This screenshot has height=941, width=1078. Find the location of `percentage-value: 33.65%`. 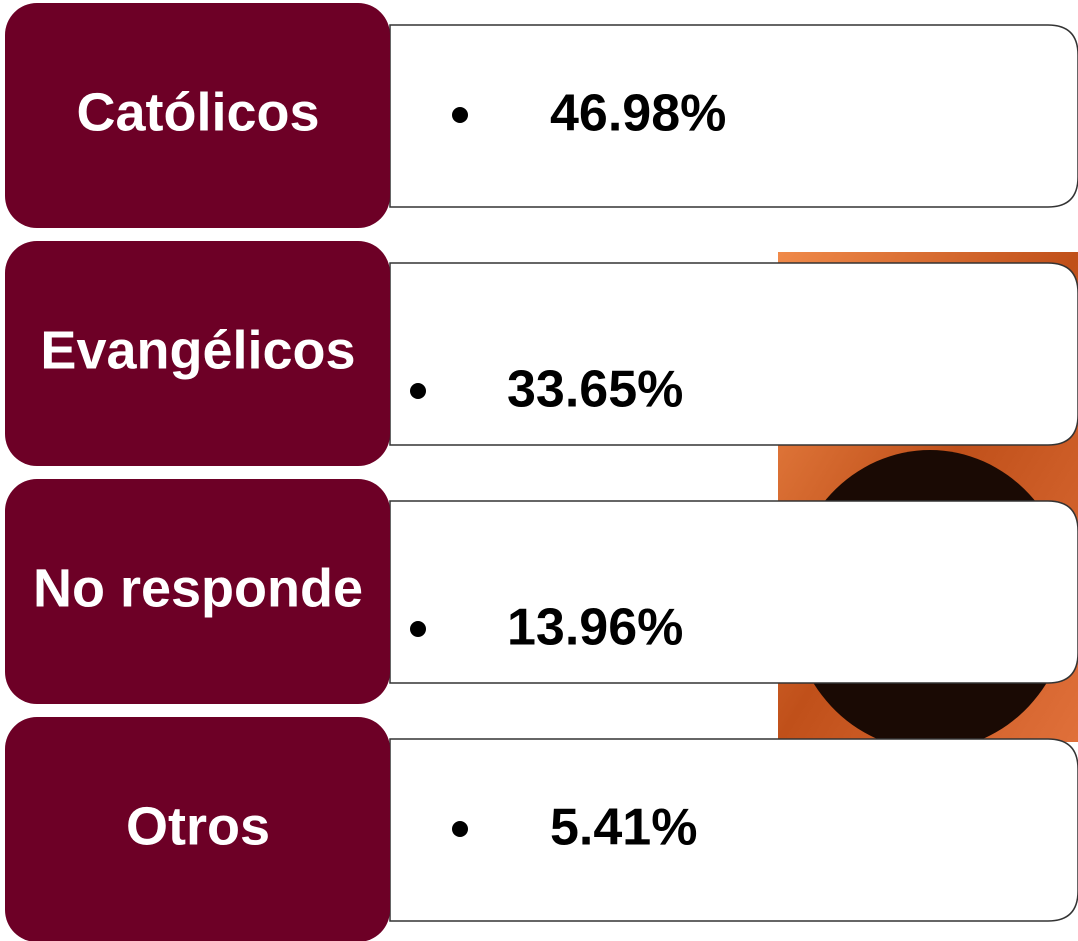

percentage-value: 33.65% is located at coordinates (595, 390).